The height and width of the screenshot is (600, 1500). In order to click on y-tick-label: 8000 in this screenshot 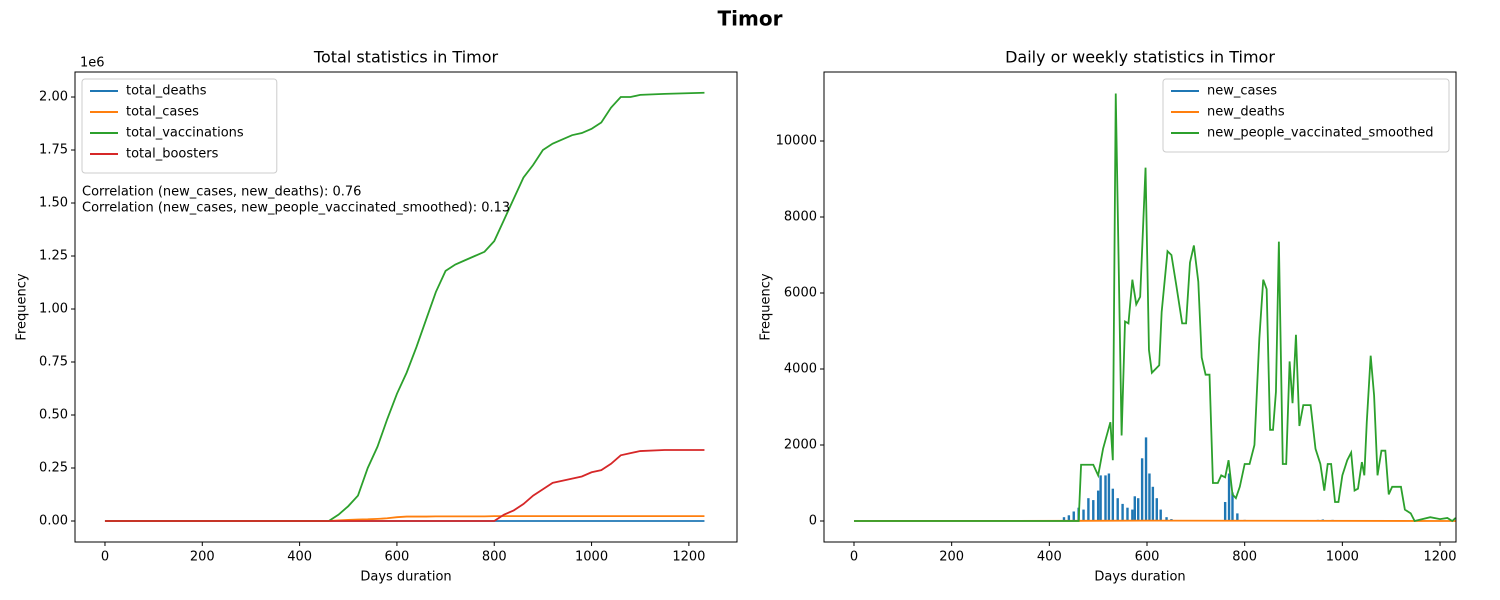, I will do `click(800, 217)`.